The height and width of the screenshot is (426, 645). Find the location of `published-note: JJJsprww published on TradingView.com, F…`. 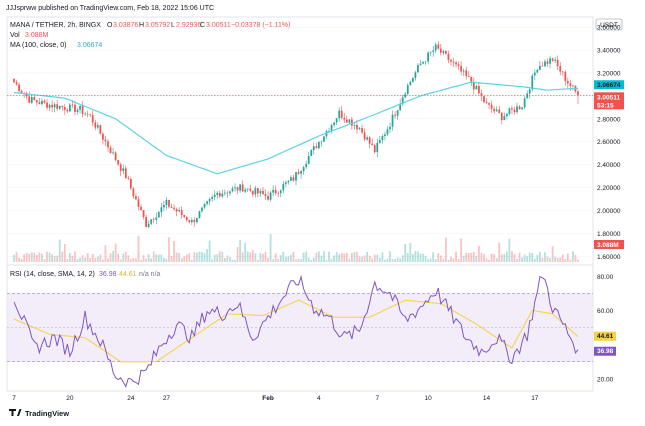

published-note: JJJsprww published on TradingView.com, F… is located at coordinates (110, 8).